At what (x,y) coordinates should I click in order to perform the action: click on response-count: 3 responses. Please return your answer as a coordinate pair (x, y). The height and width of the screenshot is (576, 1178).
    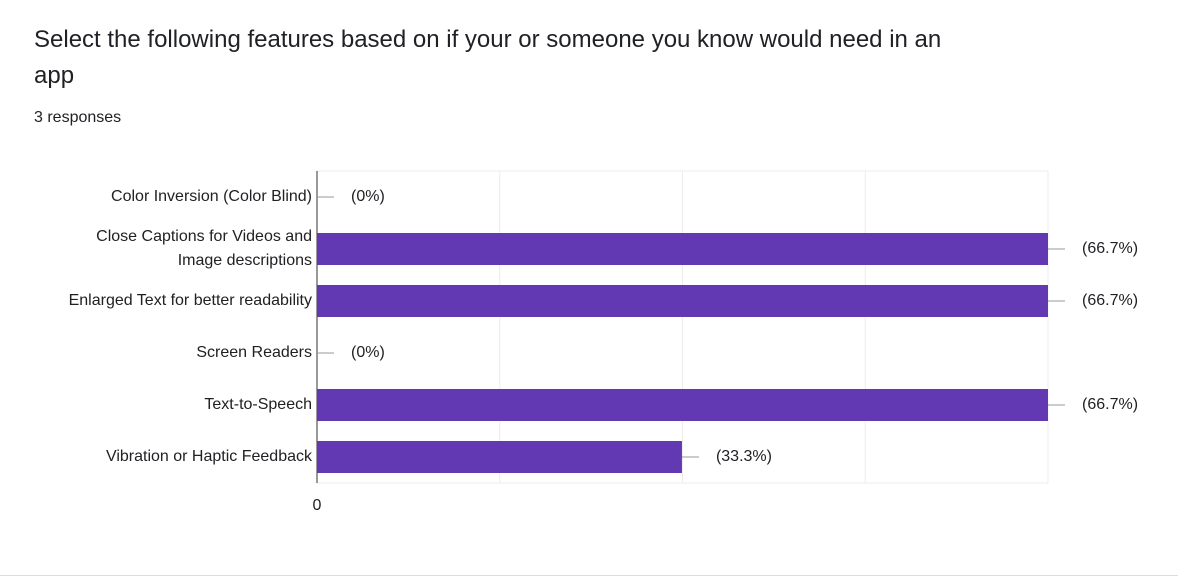
    Looking at the image, I should click on (78, 117).